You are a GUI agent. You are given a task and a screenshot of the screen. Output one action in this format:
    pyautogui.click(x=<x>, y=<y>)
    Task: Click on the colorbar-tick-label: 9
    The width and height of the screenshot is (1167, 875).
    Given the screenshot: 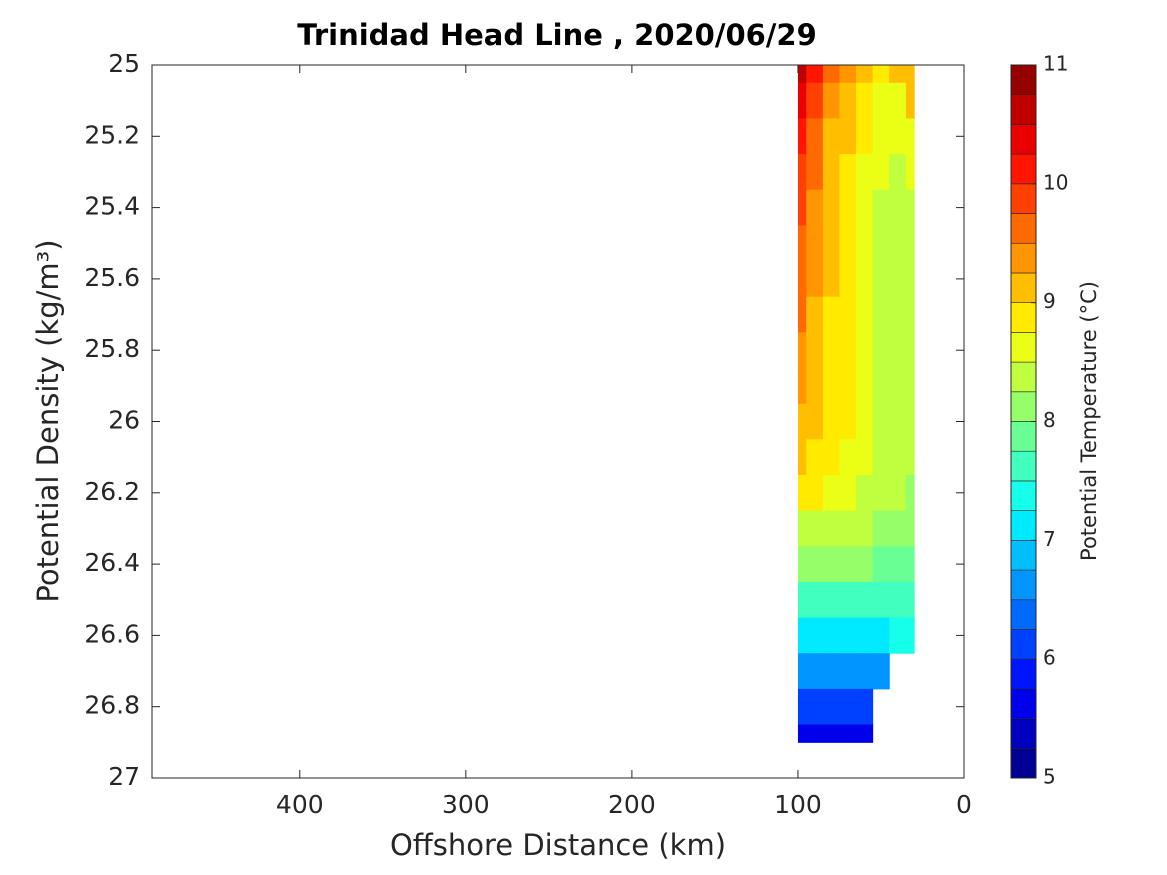 What is the action you would take?
    pyautogui.click(x=1049, y=301)
    